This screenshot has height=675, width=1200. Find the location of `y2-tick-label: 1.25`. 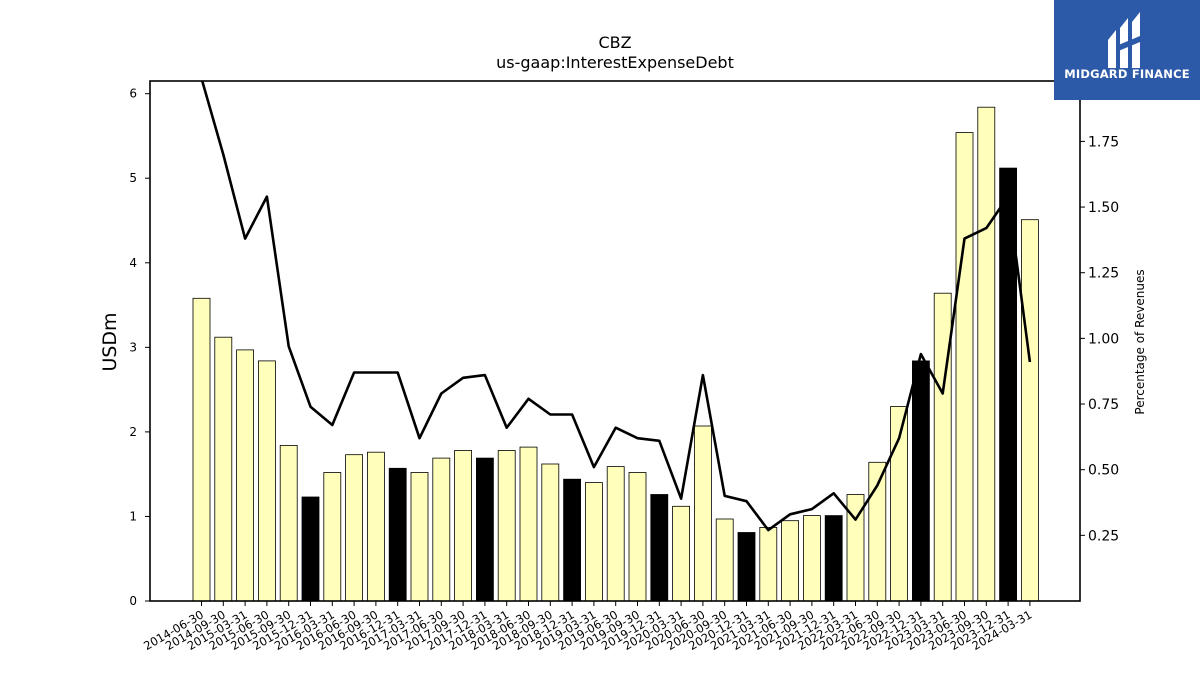

y2-tick-label: 1.25 is located at coordinates (1103, 274).